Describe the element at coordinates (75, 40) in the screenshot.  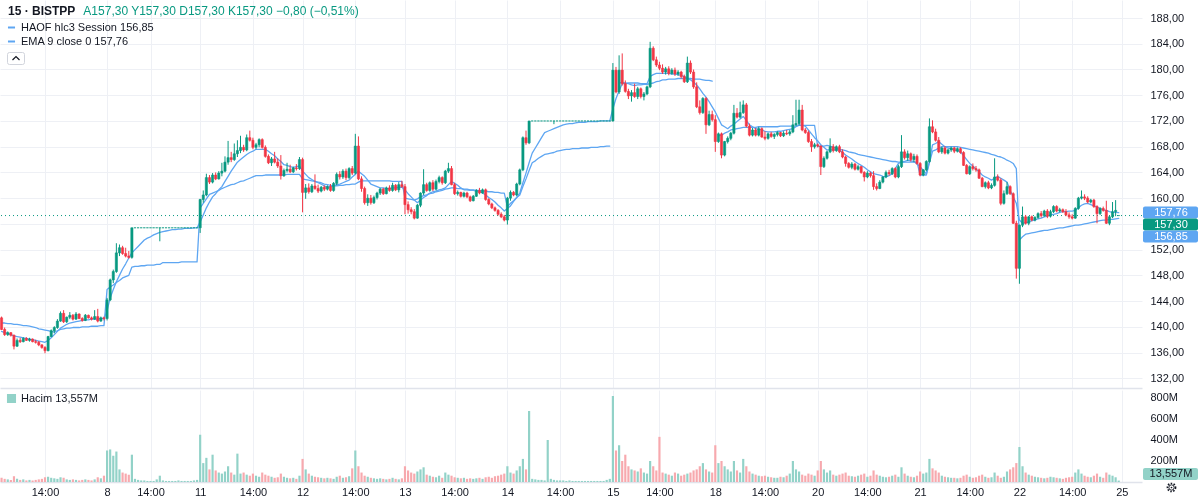
I see `legend-label: EMA 9 close 0 157,76` at that location.